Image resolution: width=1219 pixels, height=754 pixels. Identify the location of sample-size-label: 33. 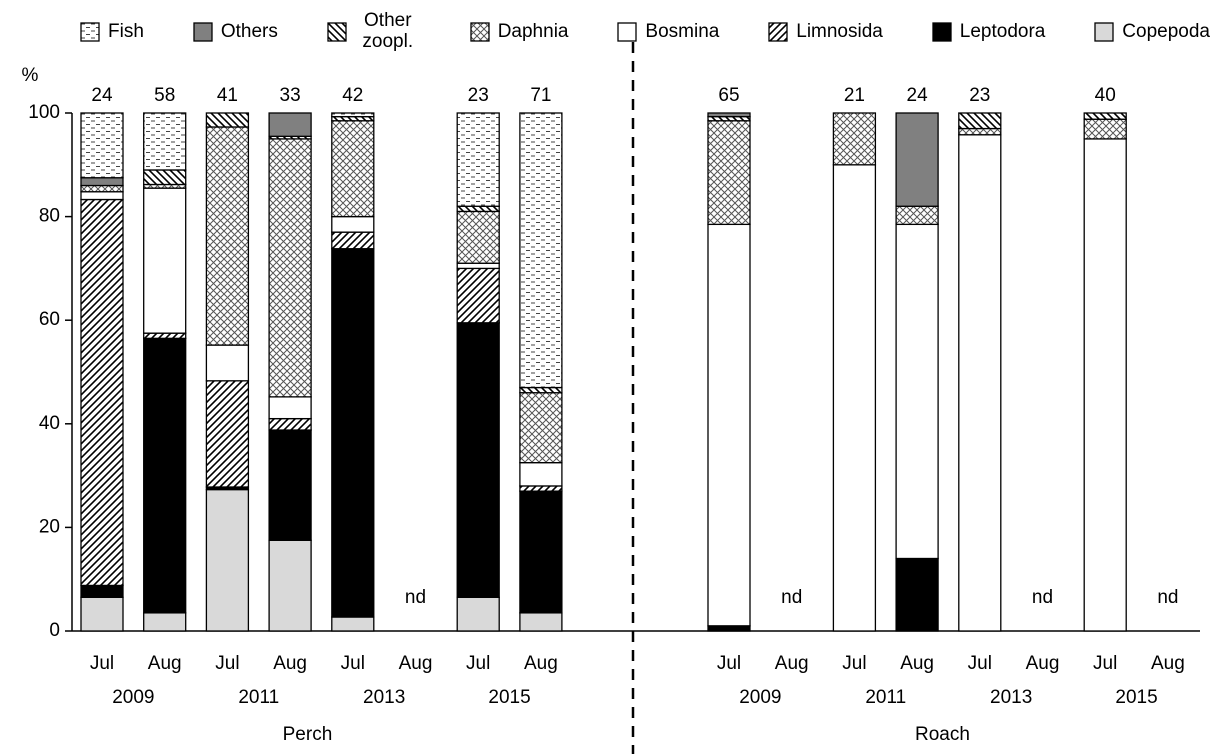
(290, 95).